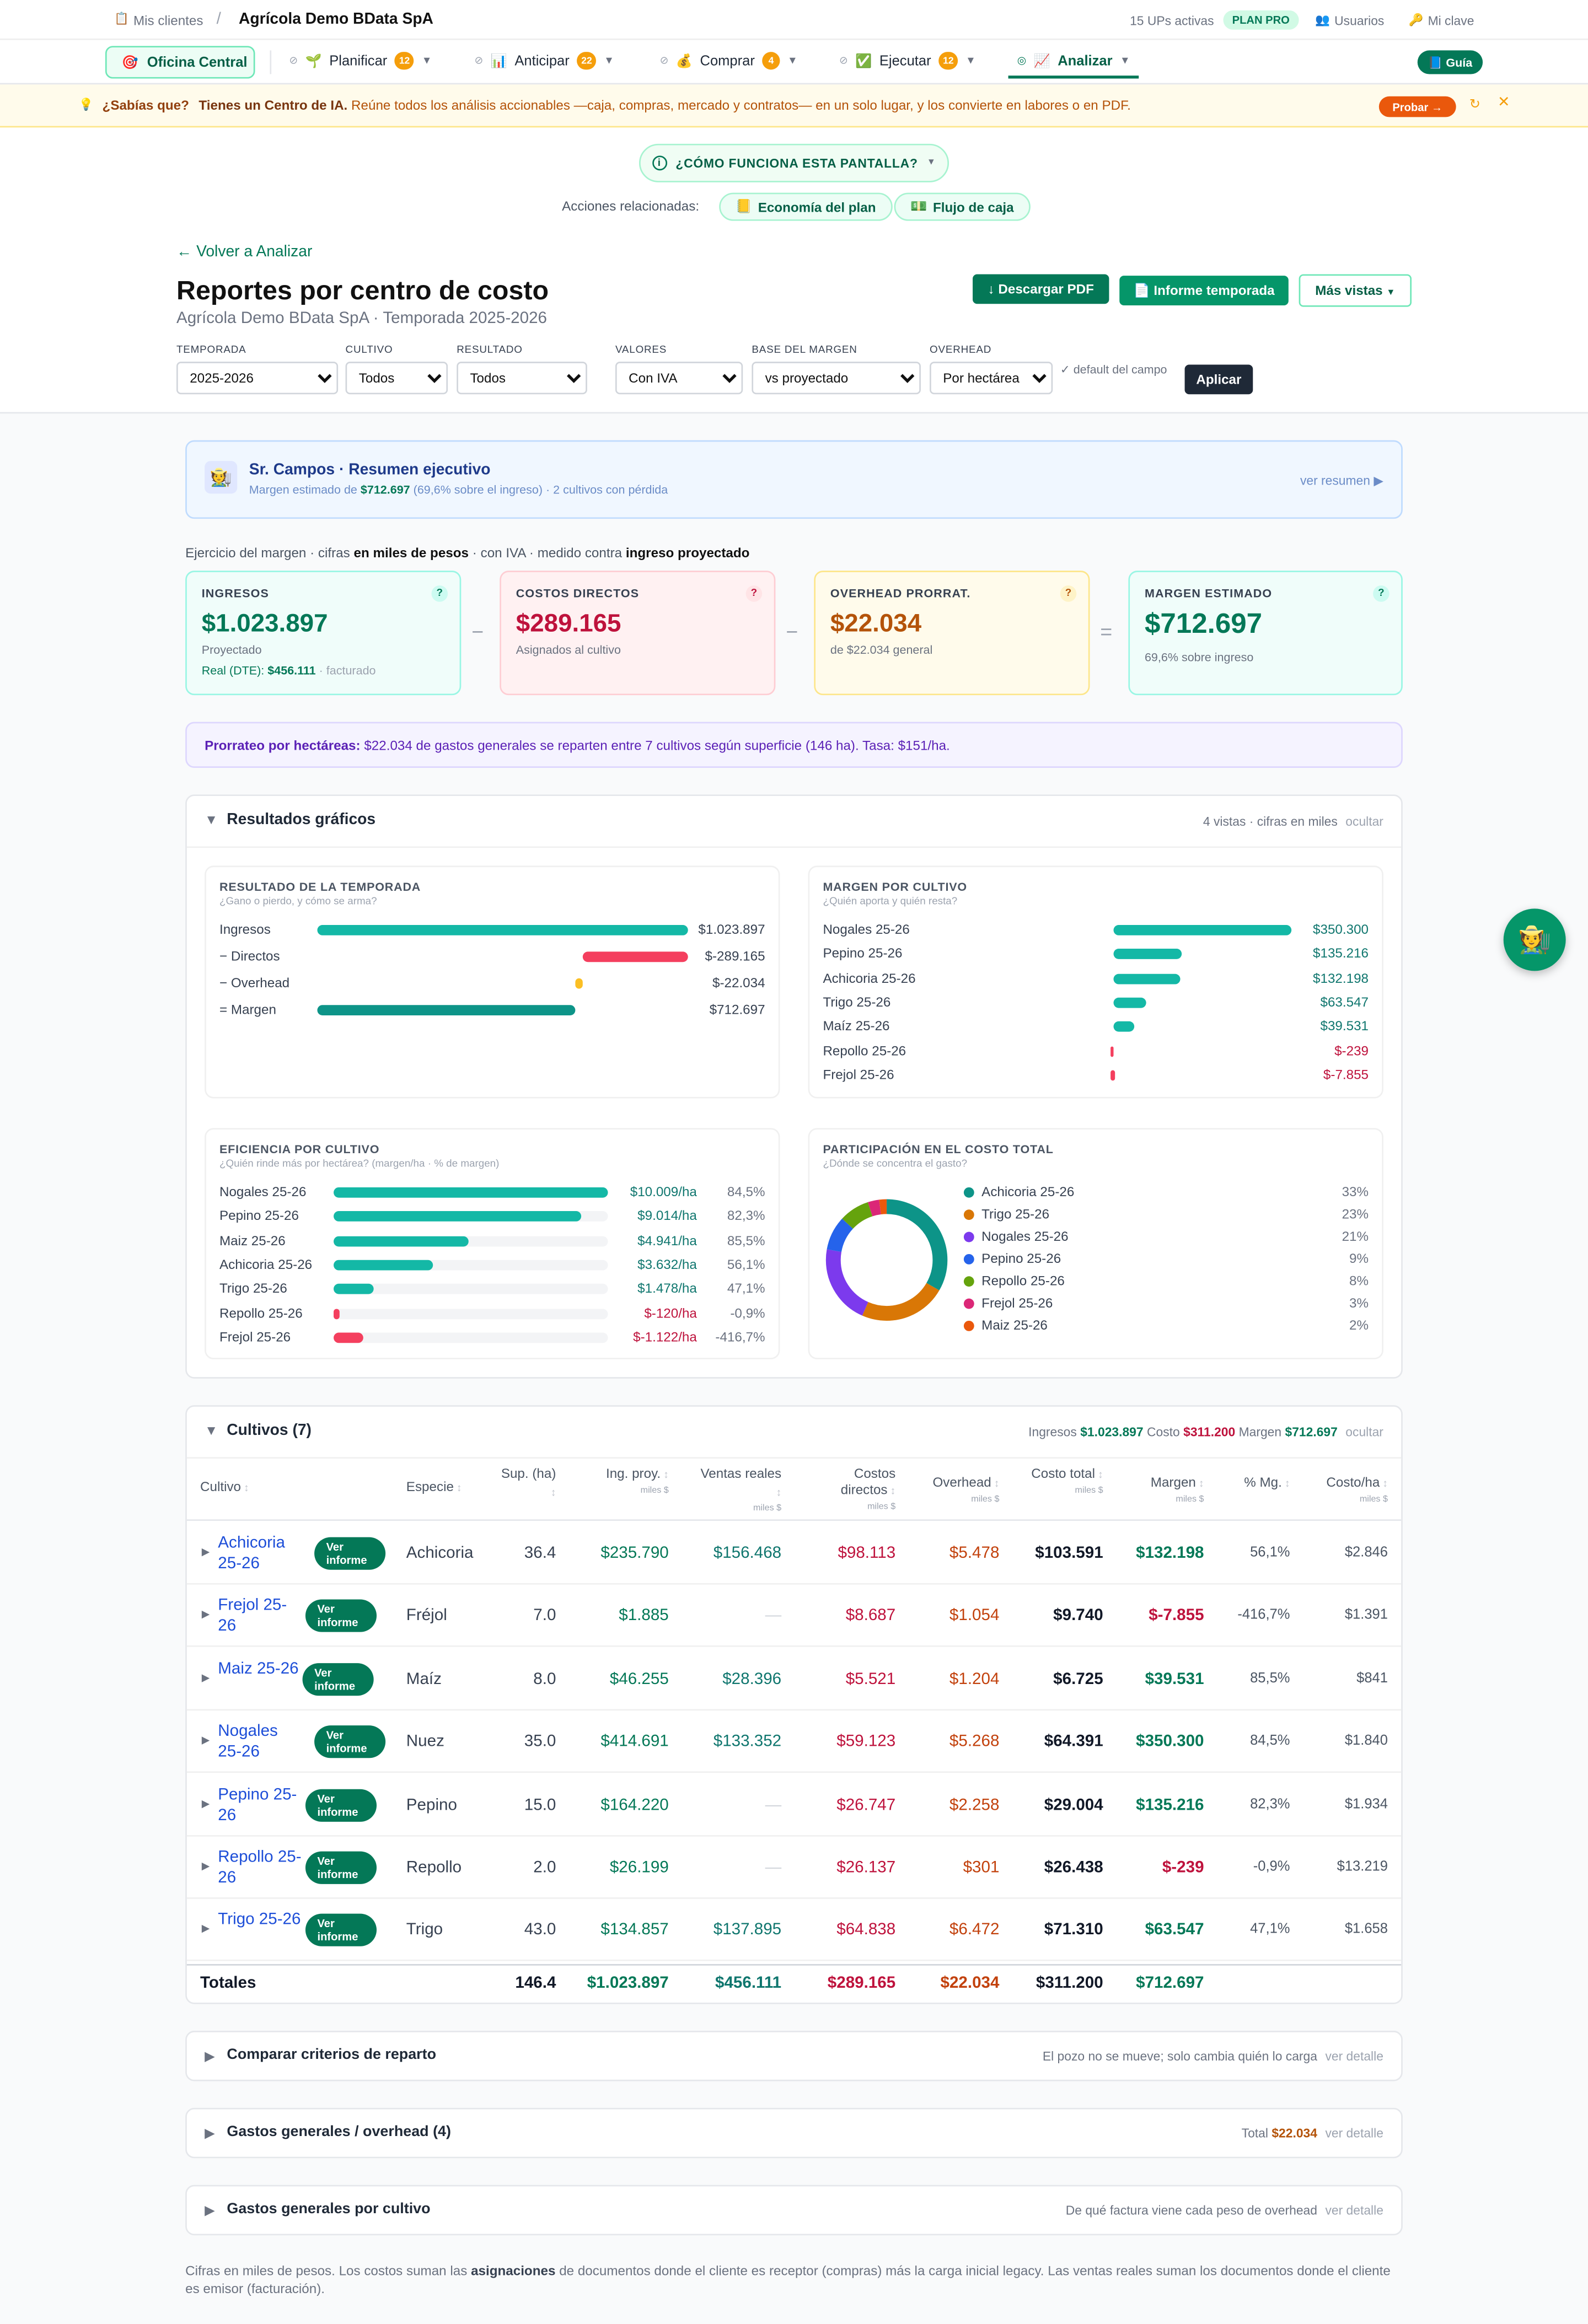 The height and width of the screenshot is (2324, 1588). I want to click on summary-link: ver resumen ▶, so click(1341, 480).